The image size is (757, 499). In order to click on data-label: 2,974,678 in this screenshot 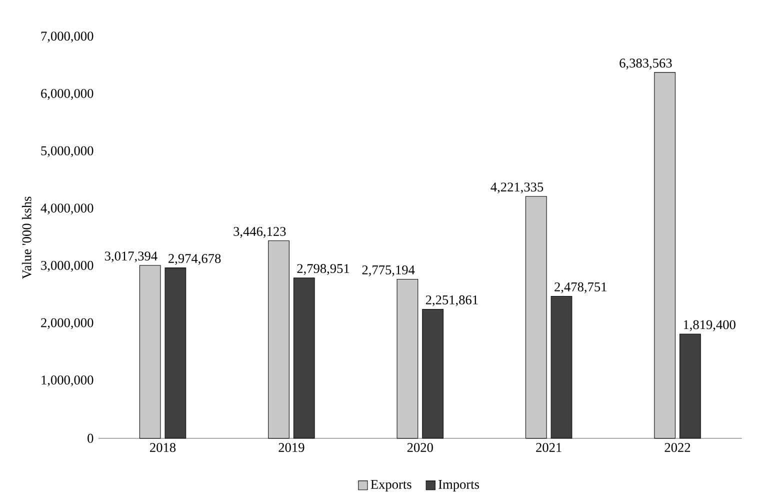, I will do `click(194, 259)`.